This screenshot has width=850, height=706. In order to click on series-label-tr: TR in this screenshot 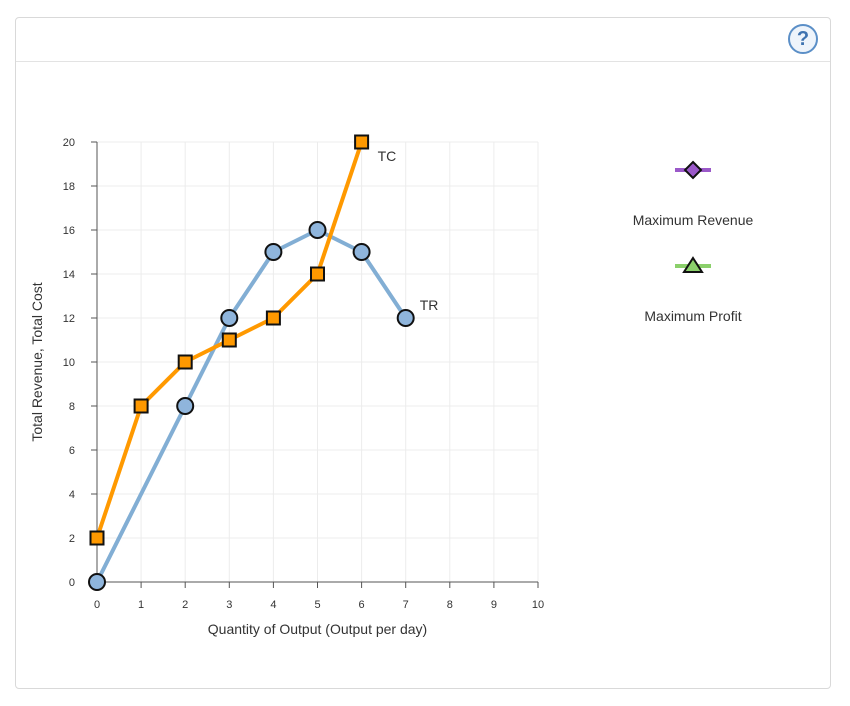, I will do `click(429, 305)`.